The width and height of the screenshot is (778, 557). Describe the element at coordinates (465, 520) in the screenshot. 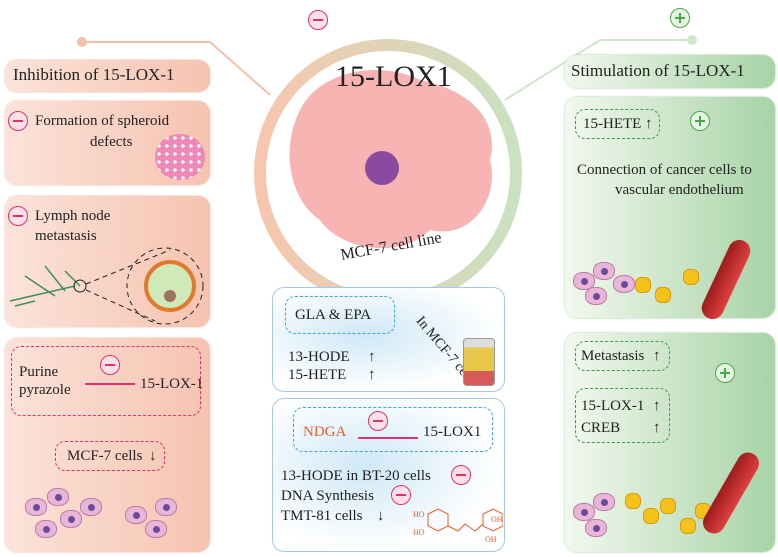

I see `ndga-structure-icon` at that location.